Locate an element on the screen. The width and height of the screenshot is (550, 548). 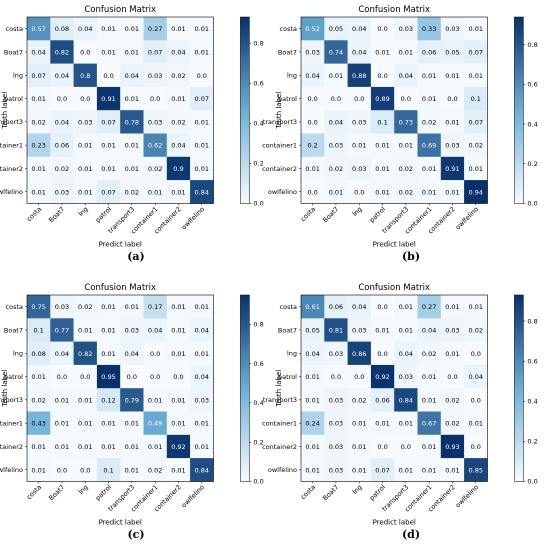
colorbar is located at coordinates (519, 388).